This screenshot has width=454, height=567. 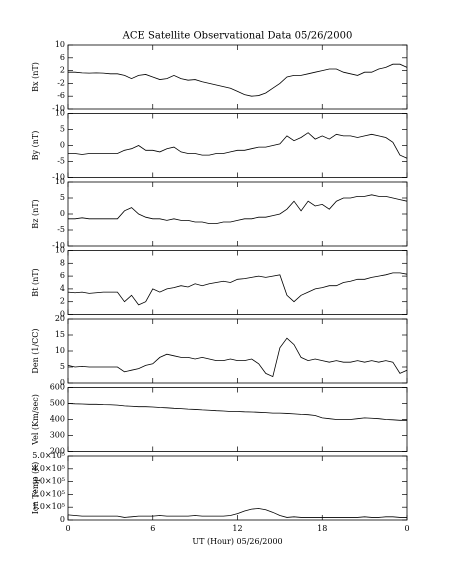 What do you see at coordinates (60, 334) in the screenshot?
I see `y-tick-label: 15` at bounding box center [60, 334].